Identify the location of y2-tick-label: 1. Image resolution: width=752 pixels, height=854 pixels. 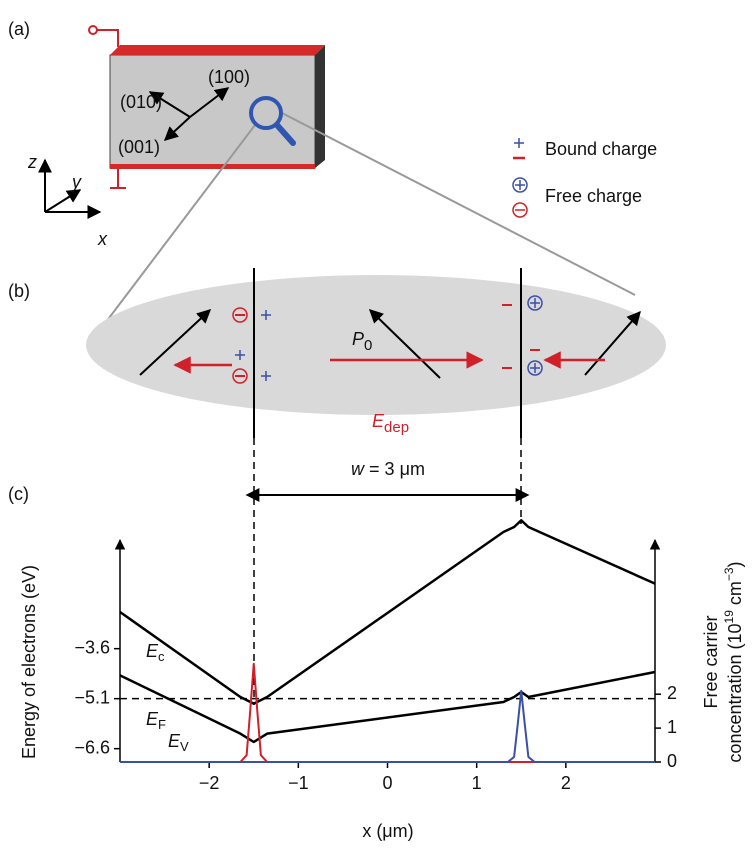
(672, 727).